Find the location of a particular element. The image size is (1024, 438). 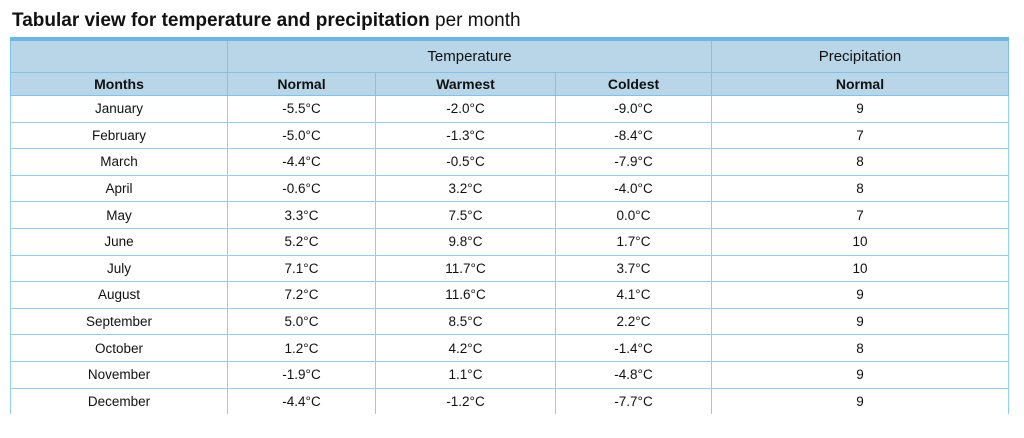

table-row: November -1.9°C 1.1°C -4.8°C 9 is located at coordinates (509, 374).